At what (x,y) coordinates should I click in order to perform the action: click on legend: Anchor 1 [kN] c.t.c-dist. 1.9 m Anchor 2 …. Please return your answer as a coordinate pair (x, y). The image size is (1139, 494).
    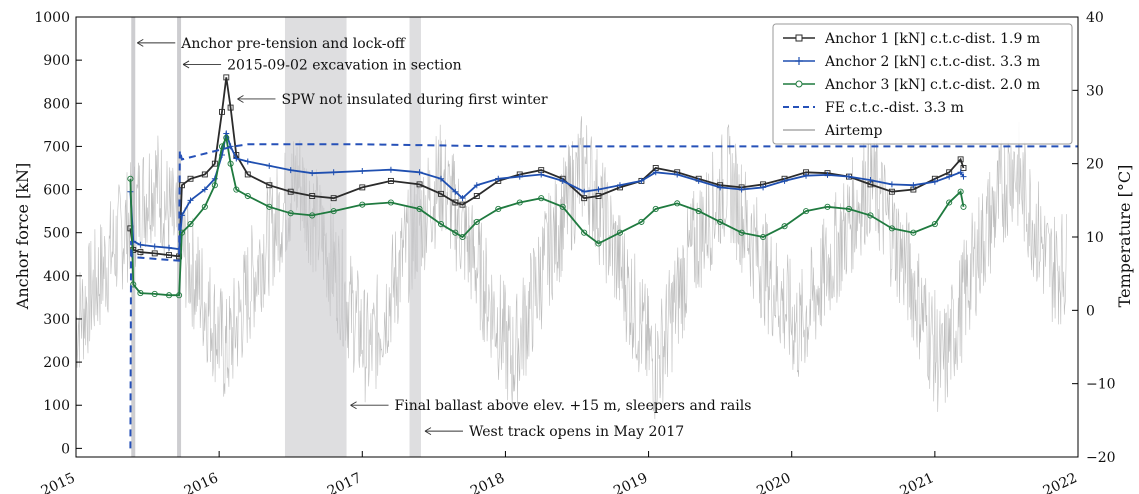
    Looking at the image, I should click on (922, 84).